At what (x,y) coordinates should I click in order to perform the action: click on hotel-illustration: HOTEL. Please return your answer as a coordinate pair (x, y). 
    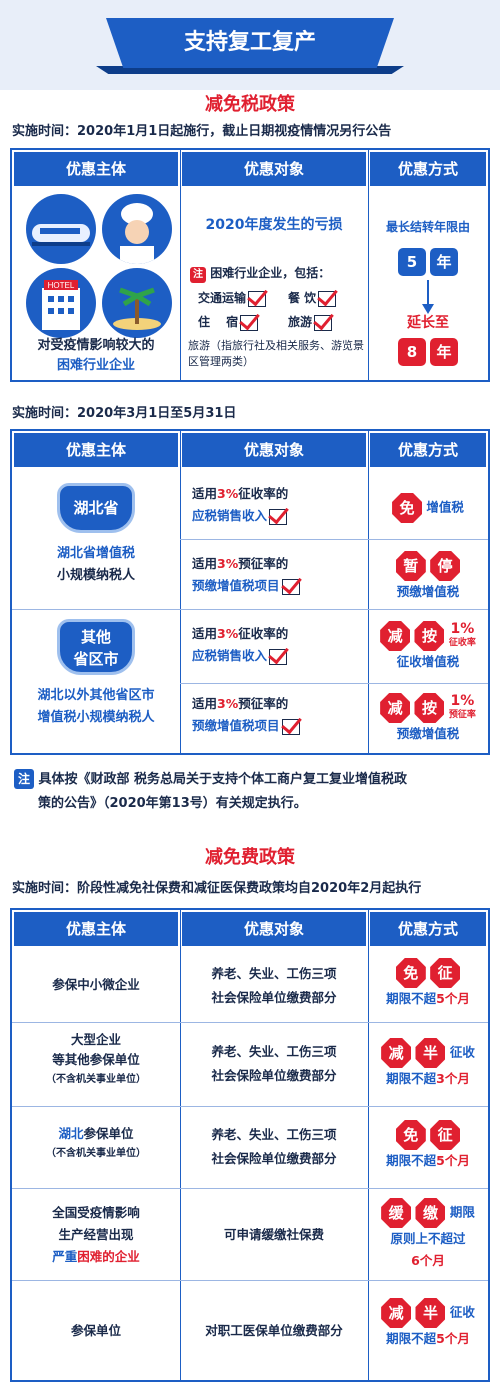
    Looking at the image, I should click on (61, 303).